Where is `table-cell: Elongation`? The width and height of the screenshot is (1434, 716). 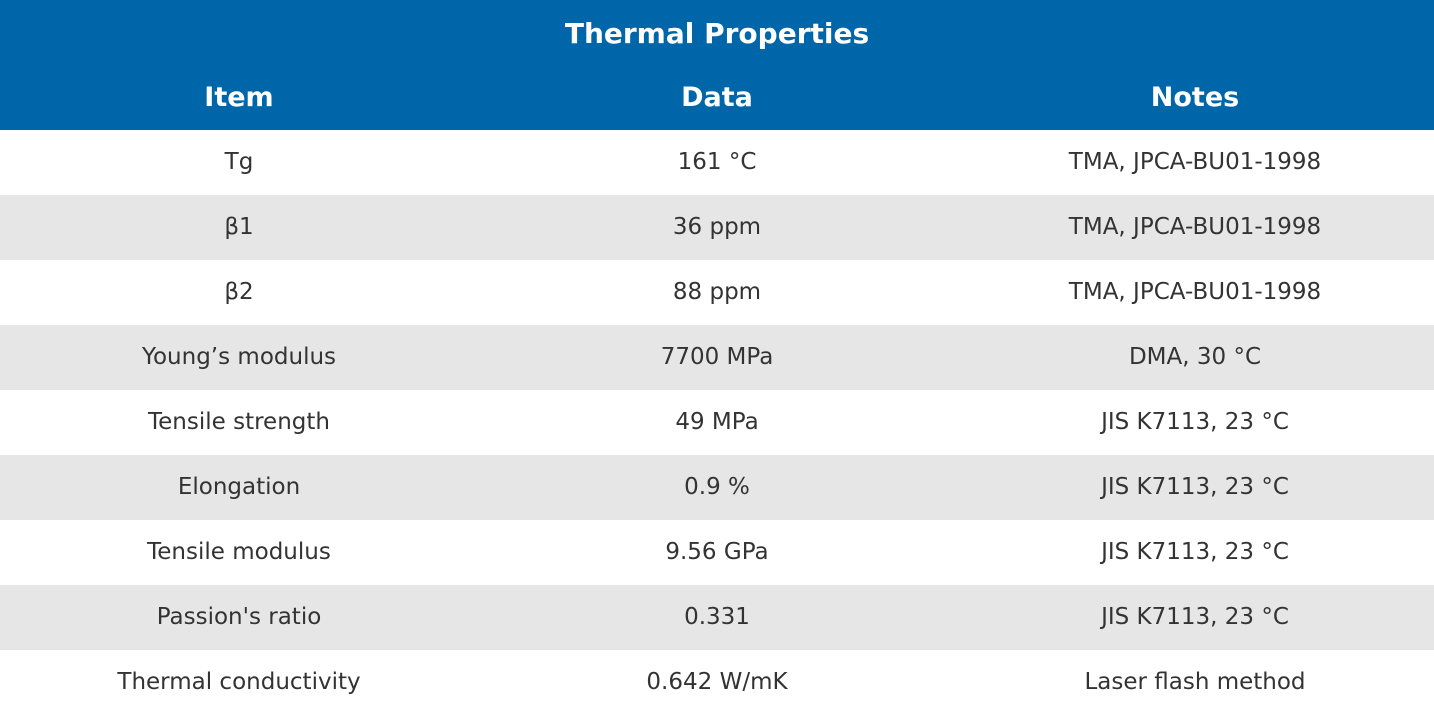
table-cell: Elongation is located at coordinates (239, 487).